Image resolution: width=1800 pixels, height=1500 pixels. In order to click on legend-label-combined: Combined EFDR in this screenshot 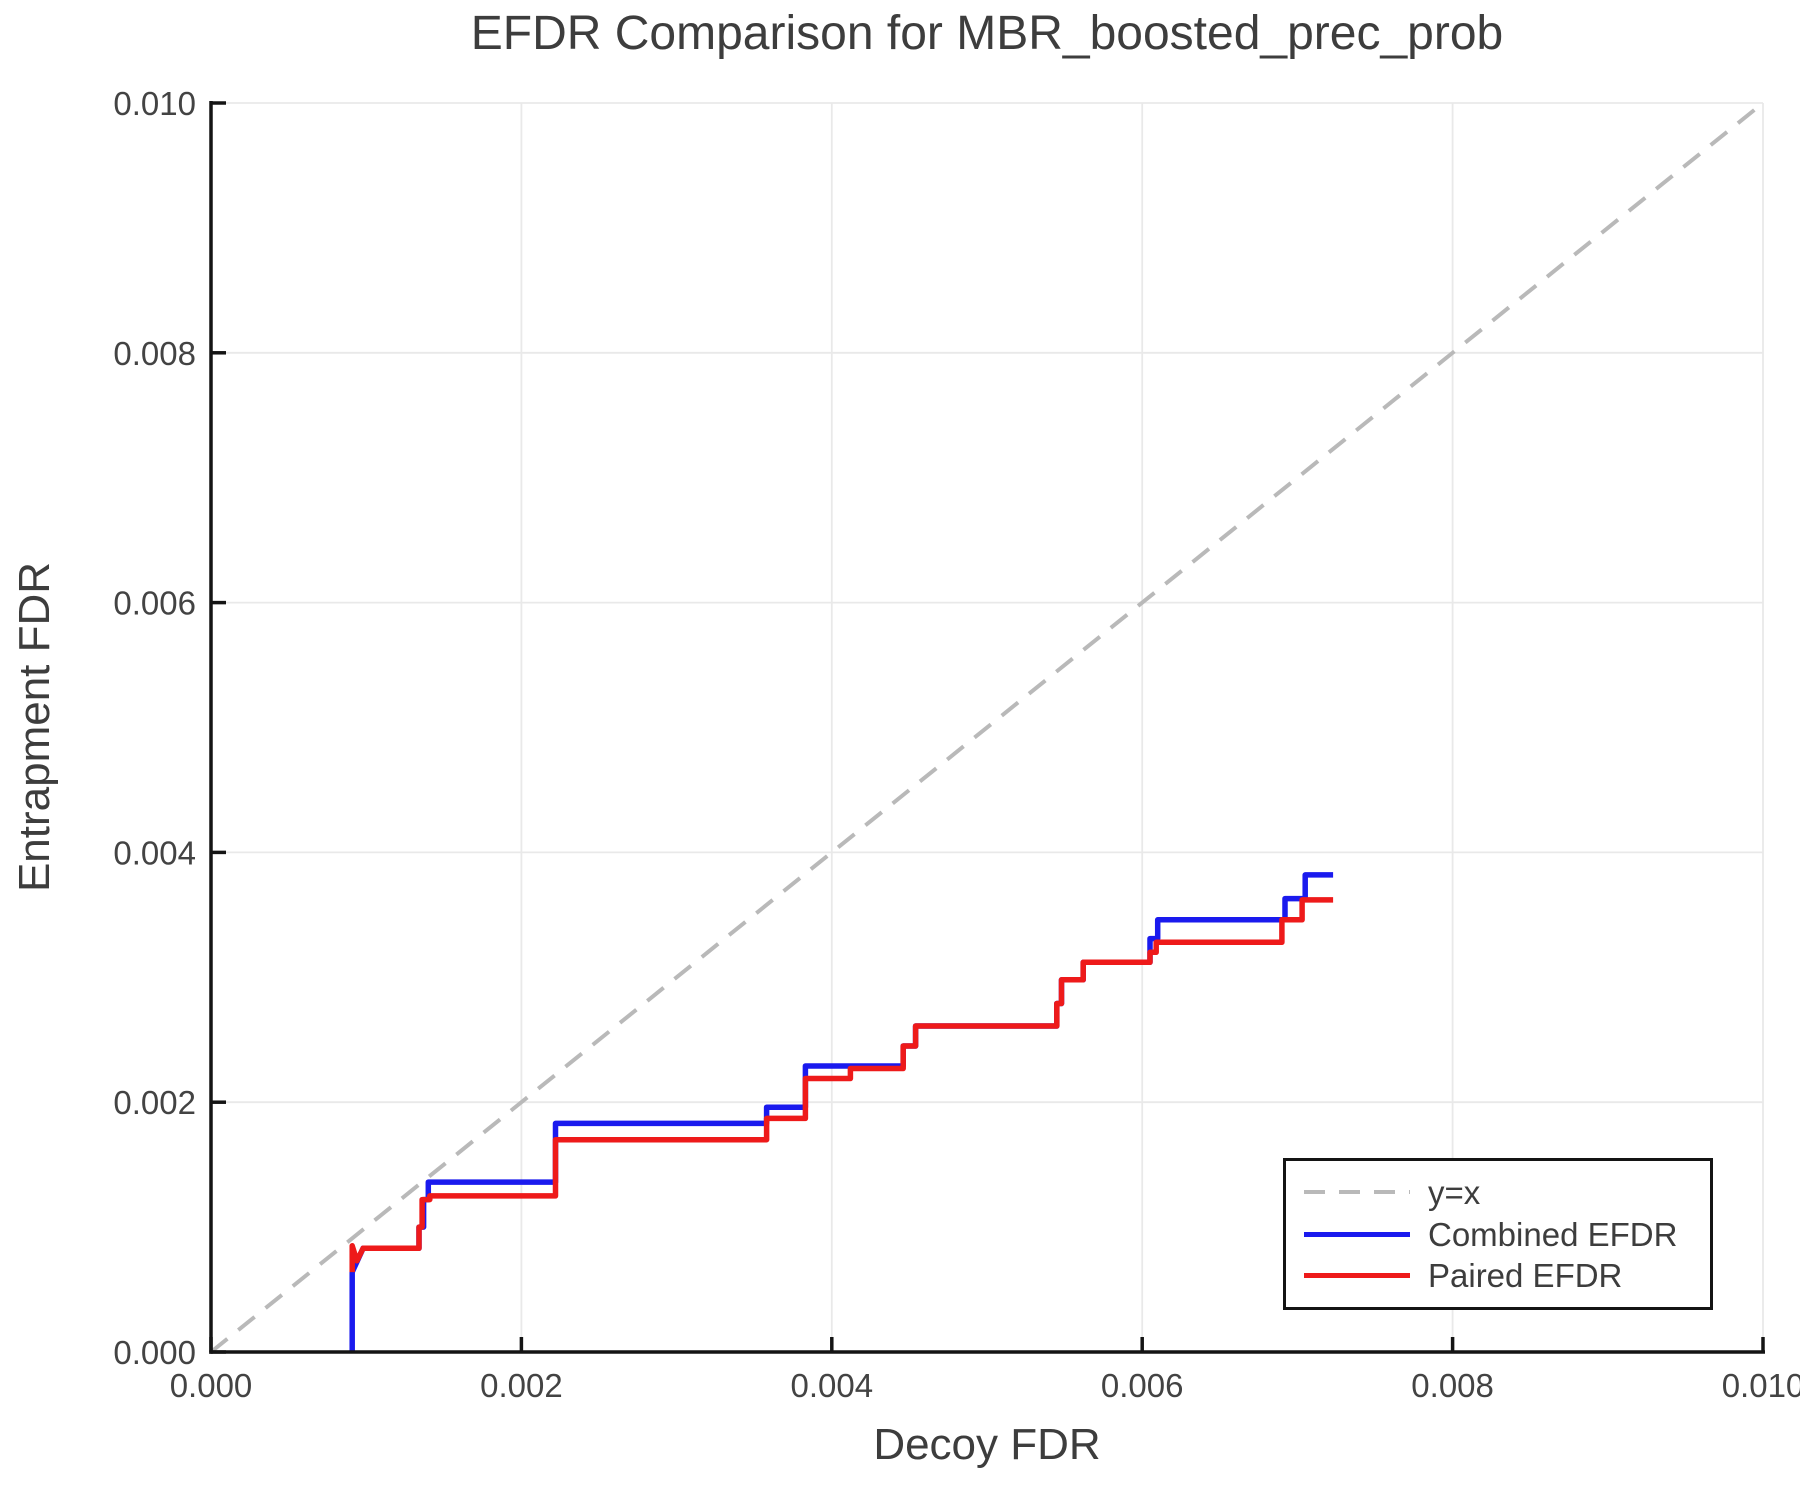, I will do `click(1553, 1234)`.